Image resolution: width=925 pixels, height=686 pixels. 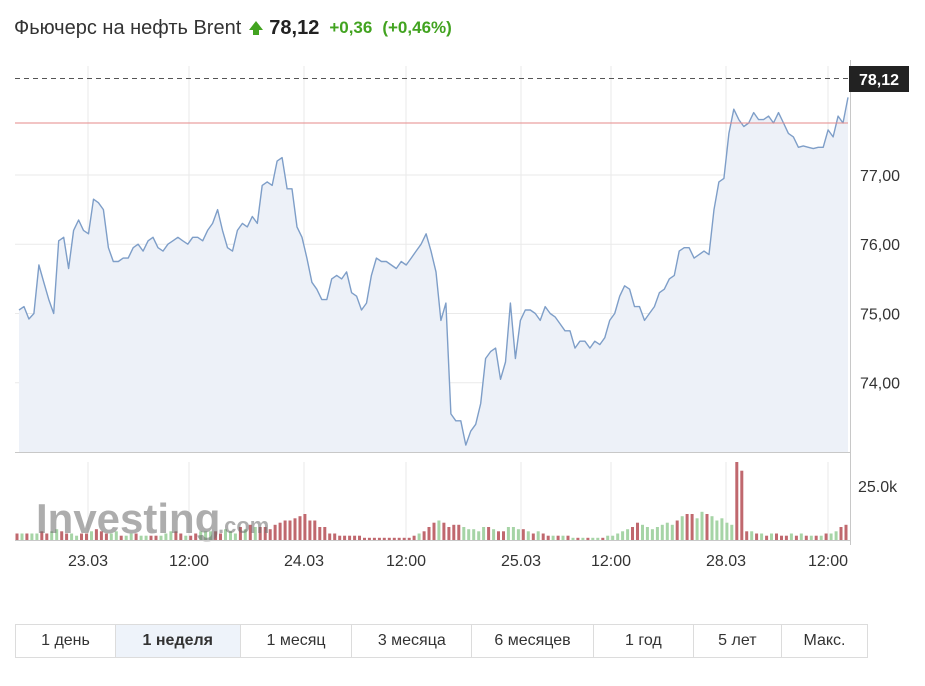 What do you see at coordinates (644, 641) in the screenshot?
I see `period-button: 1 год` at bounding box center [644, 641].